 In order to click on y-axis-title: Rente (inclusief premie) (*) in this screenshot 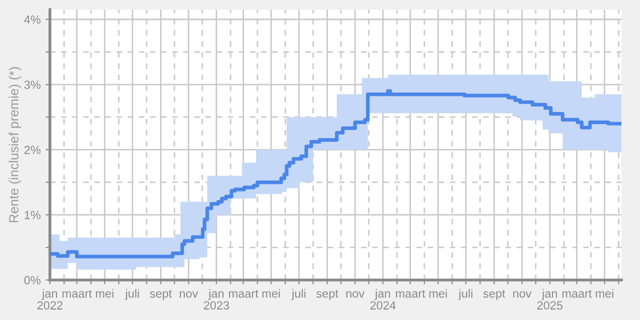, I will do `click(15, 144)`.